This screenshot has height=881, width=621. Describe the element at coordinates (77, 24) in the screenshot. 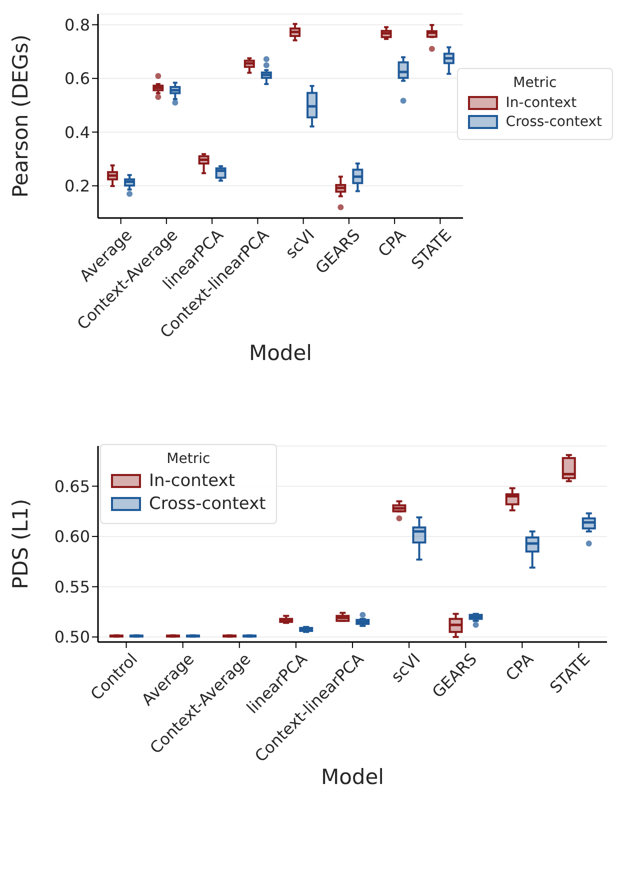

I see `y-tick-label: 0.8` at that location.